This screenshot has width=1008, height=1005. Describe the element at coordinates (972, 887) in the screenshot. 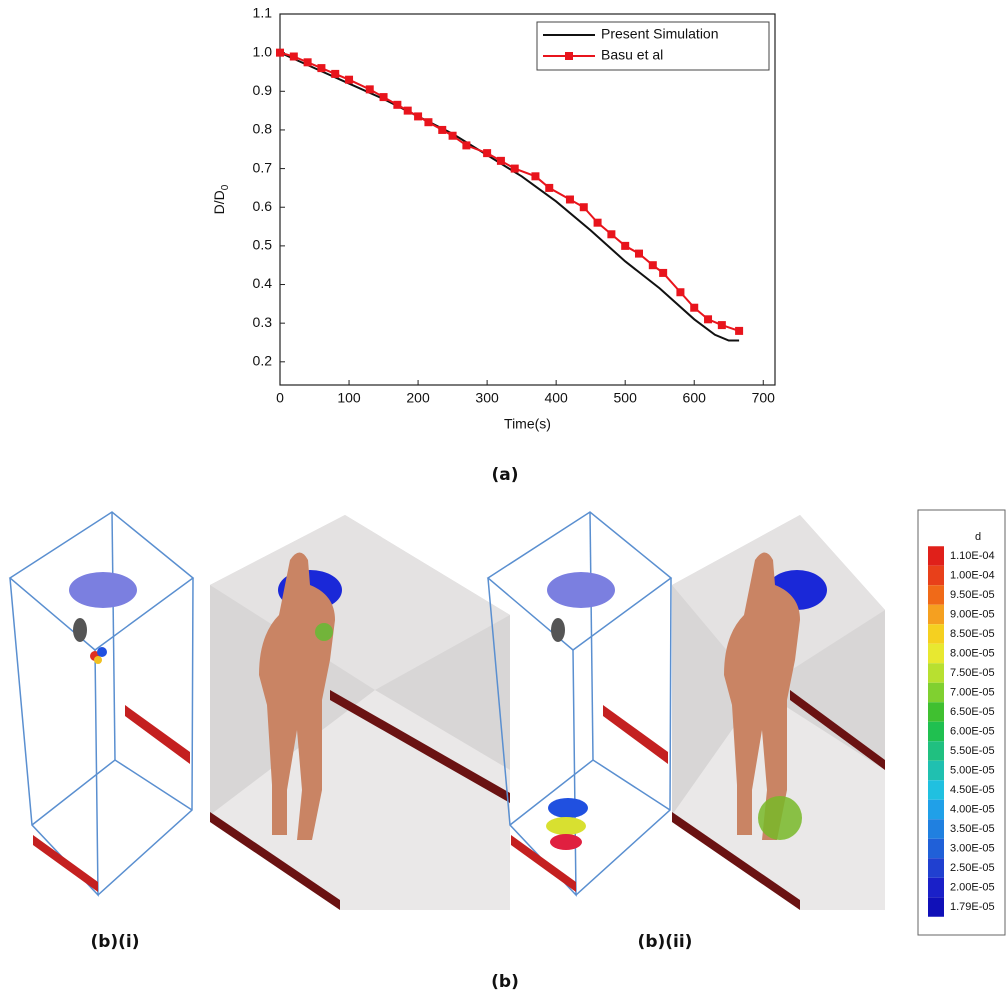

I see `colorbar-label: 2.00E-05` at that location.